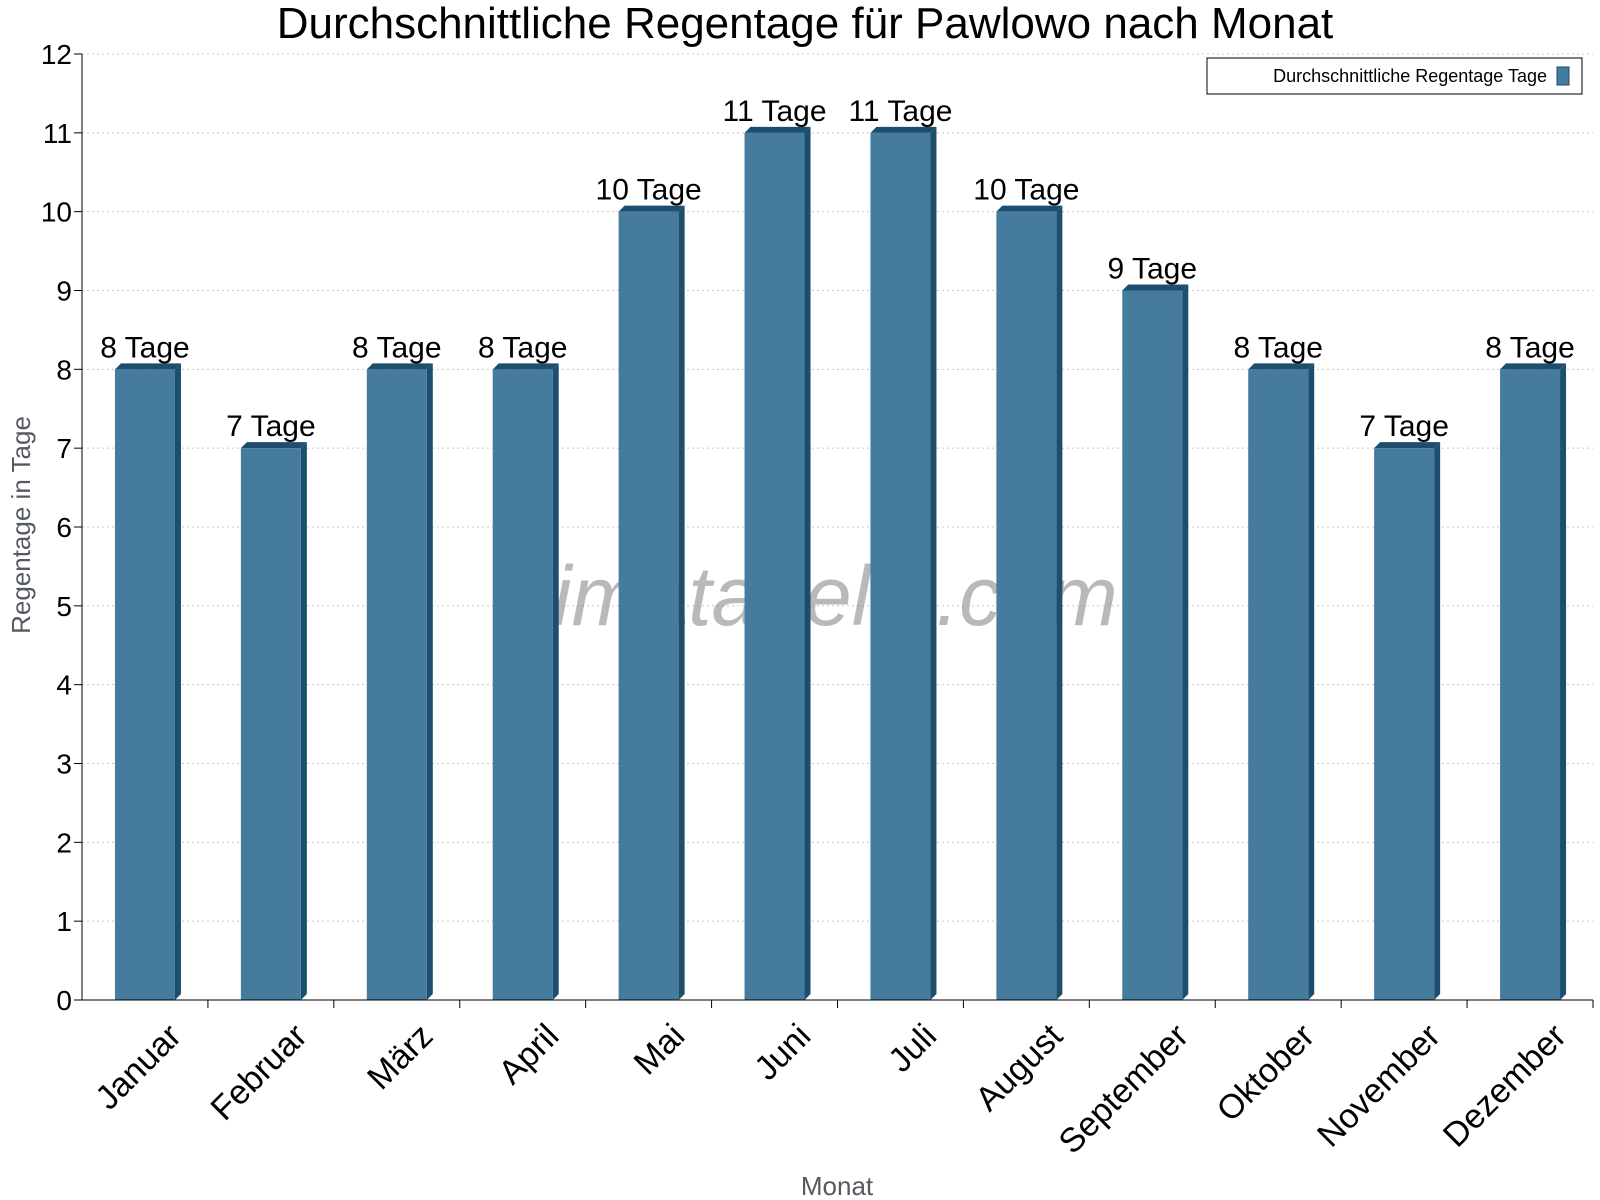  I want to click on y-tick-label-0: 0, so click(64, 1000).